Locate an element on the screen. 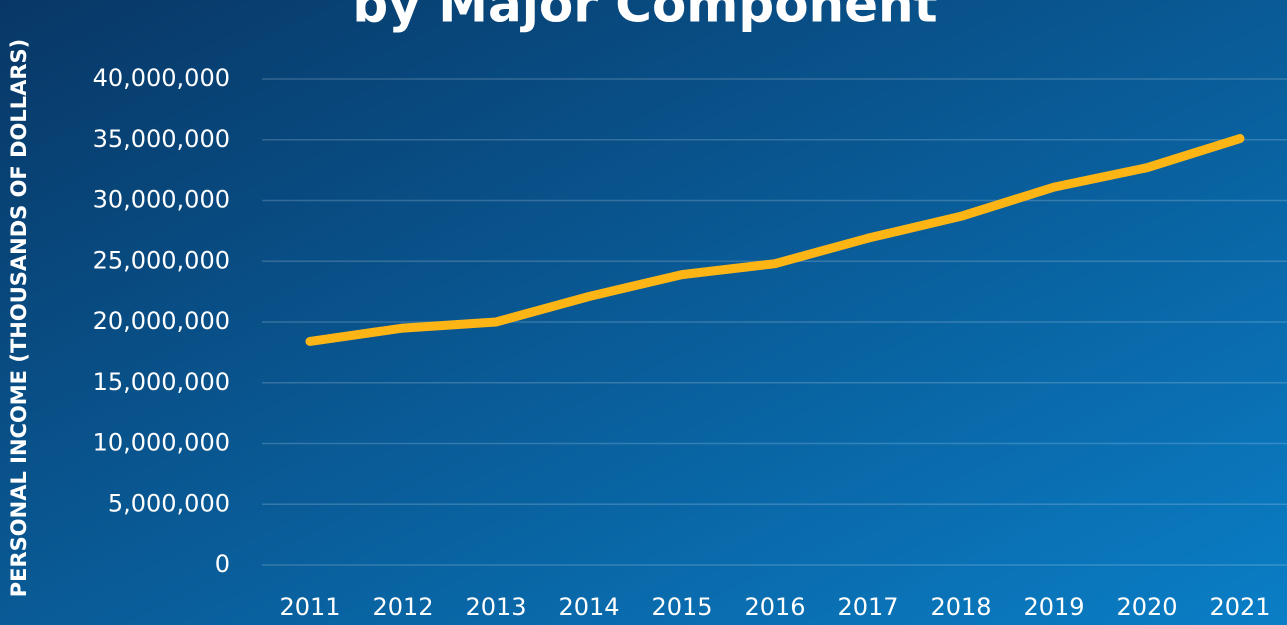 Image resolution: width=1287 pixels, height=625 pixels. x-tick-label: 2013 is located at coordinates (495, 607).